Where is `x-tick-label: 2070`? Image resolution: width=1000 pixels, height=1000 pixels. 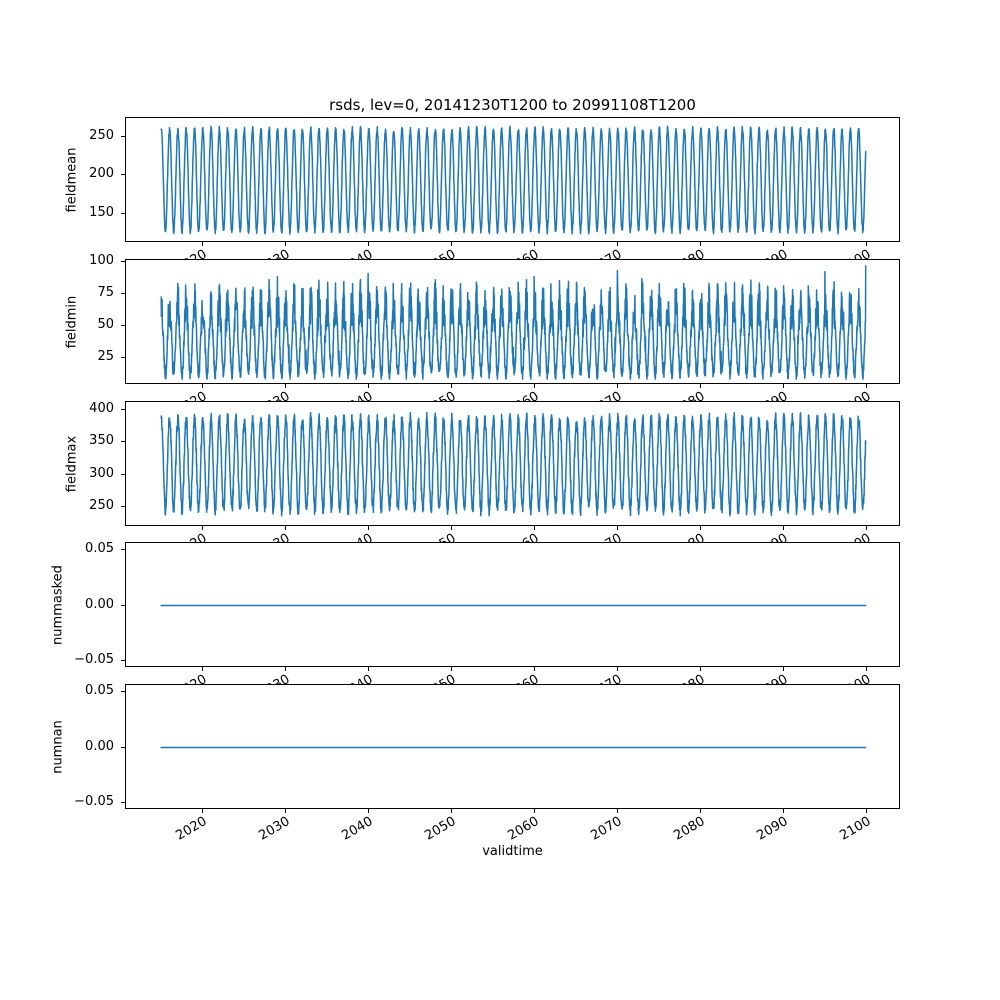
x-tick-label: 2070 is located at coordinates (606, 829).